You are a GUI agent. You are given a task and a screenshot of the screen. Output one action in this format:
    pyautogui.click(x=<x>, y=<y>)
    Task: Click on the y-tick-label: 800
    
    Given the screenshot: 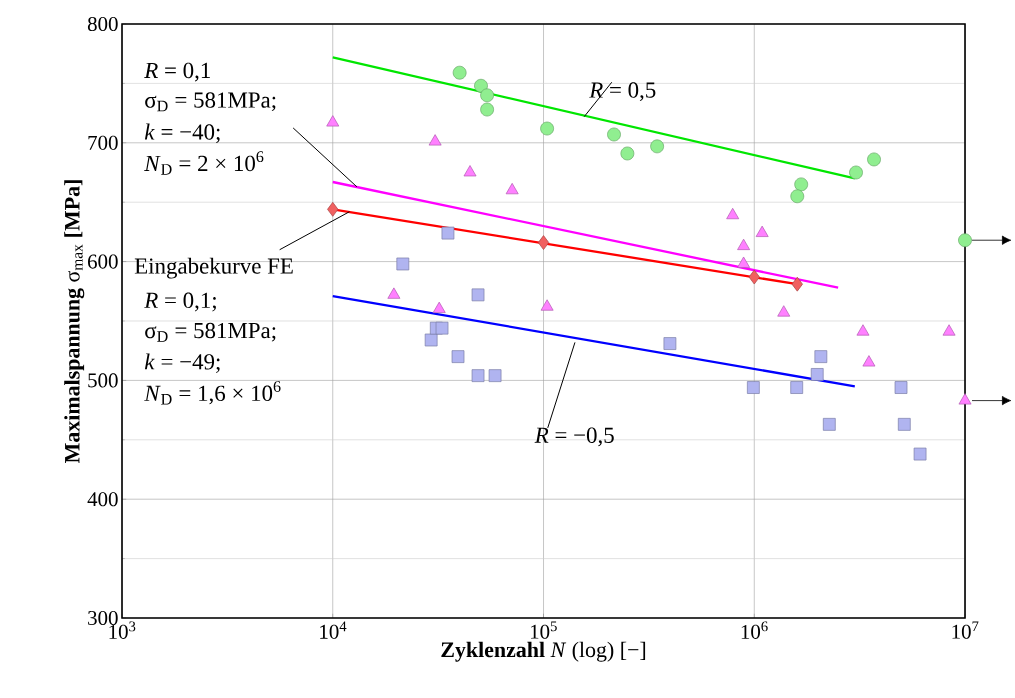 What is the action you would take?
    pyautogui.click(x=102, y=24)
    